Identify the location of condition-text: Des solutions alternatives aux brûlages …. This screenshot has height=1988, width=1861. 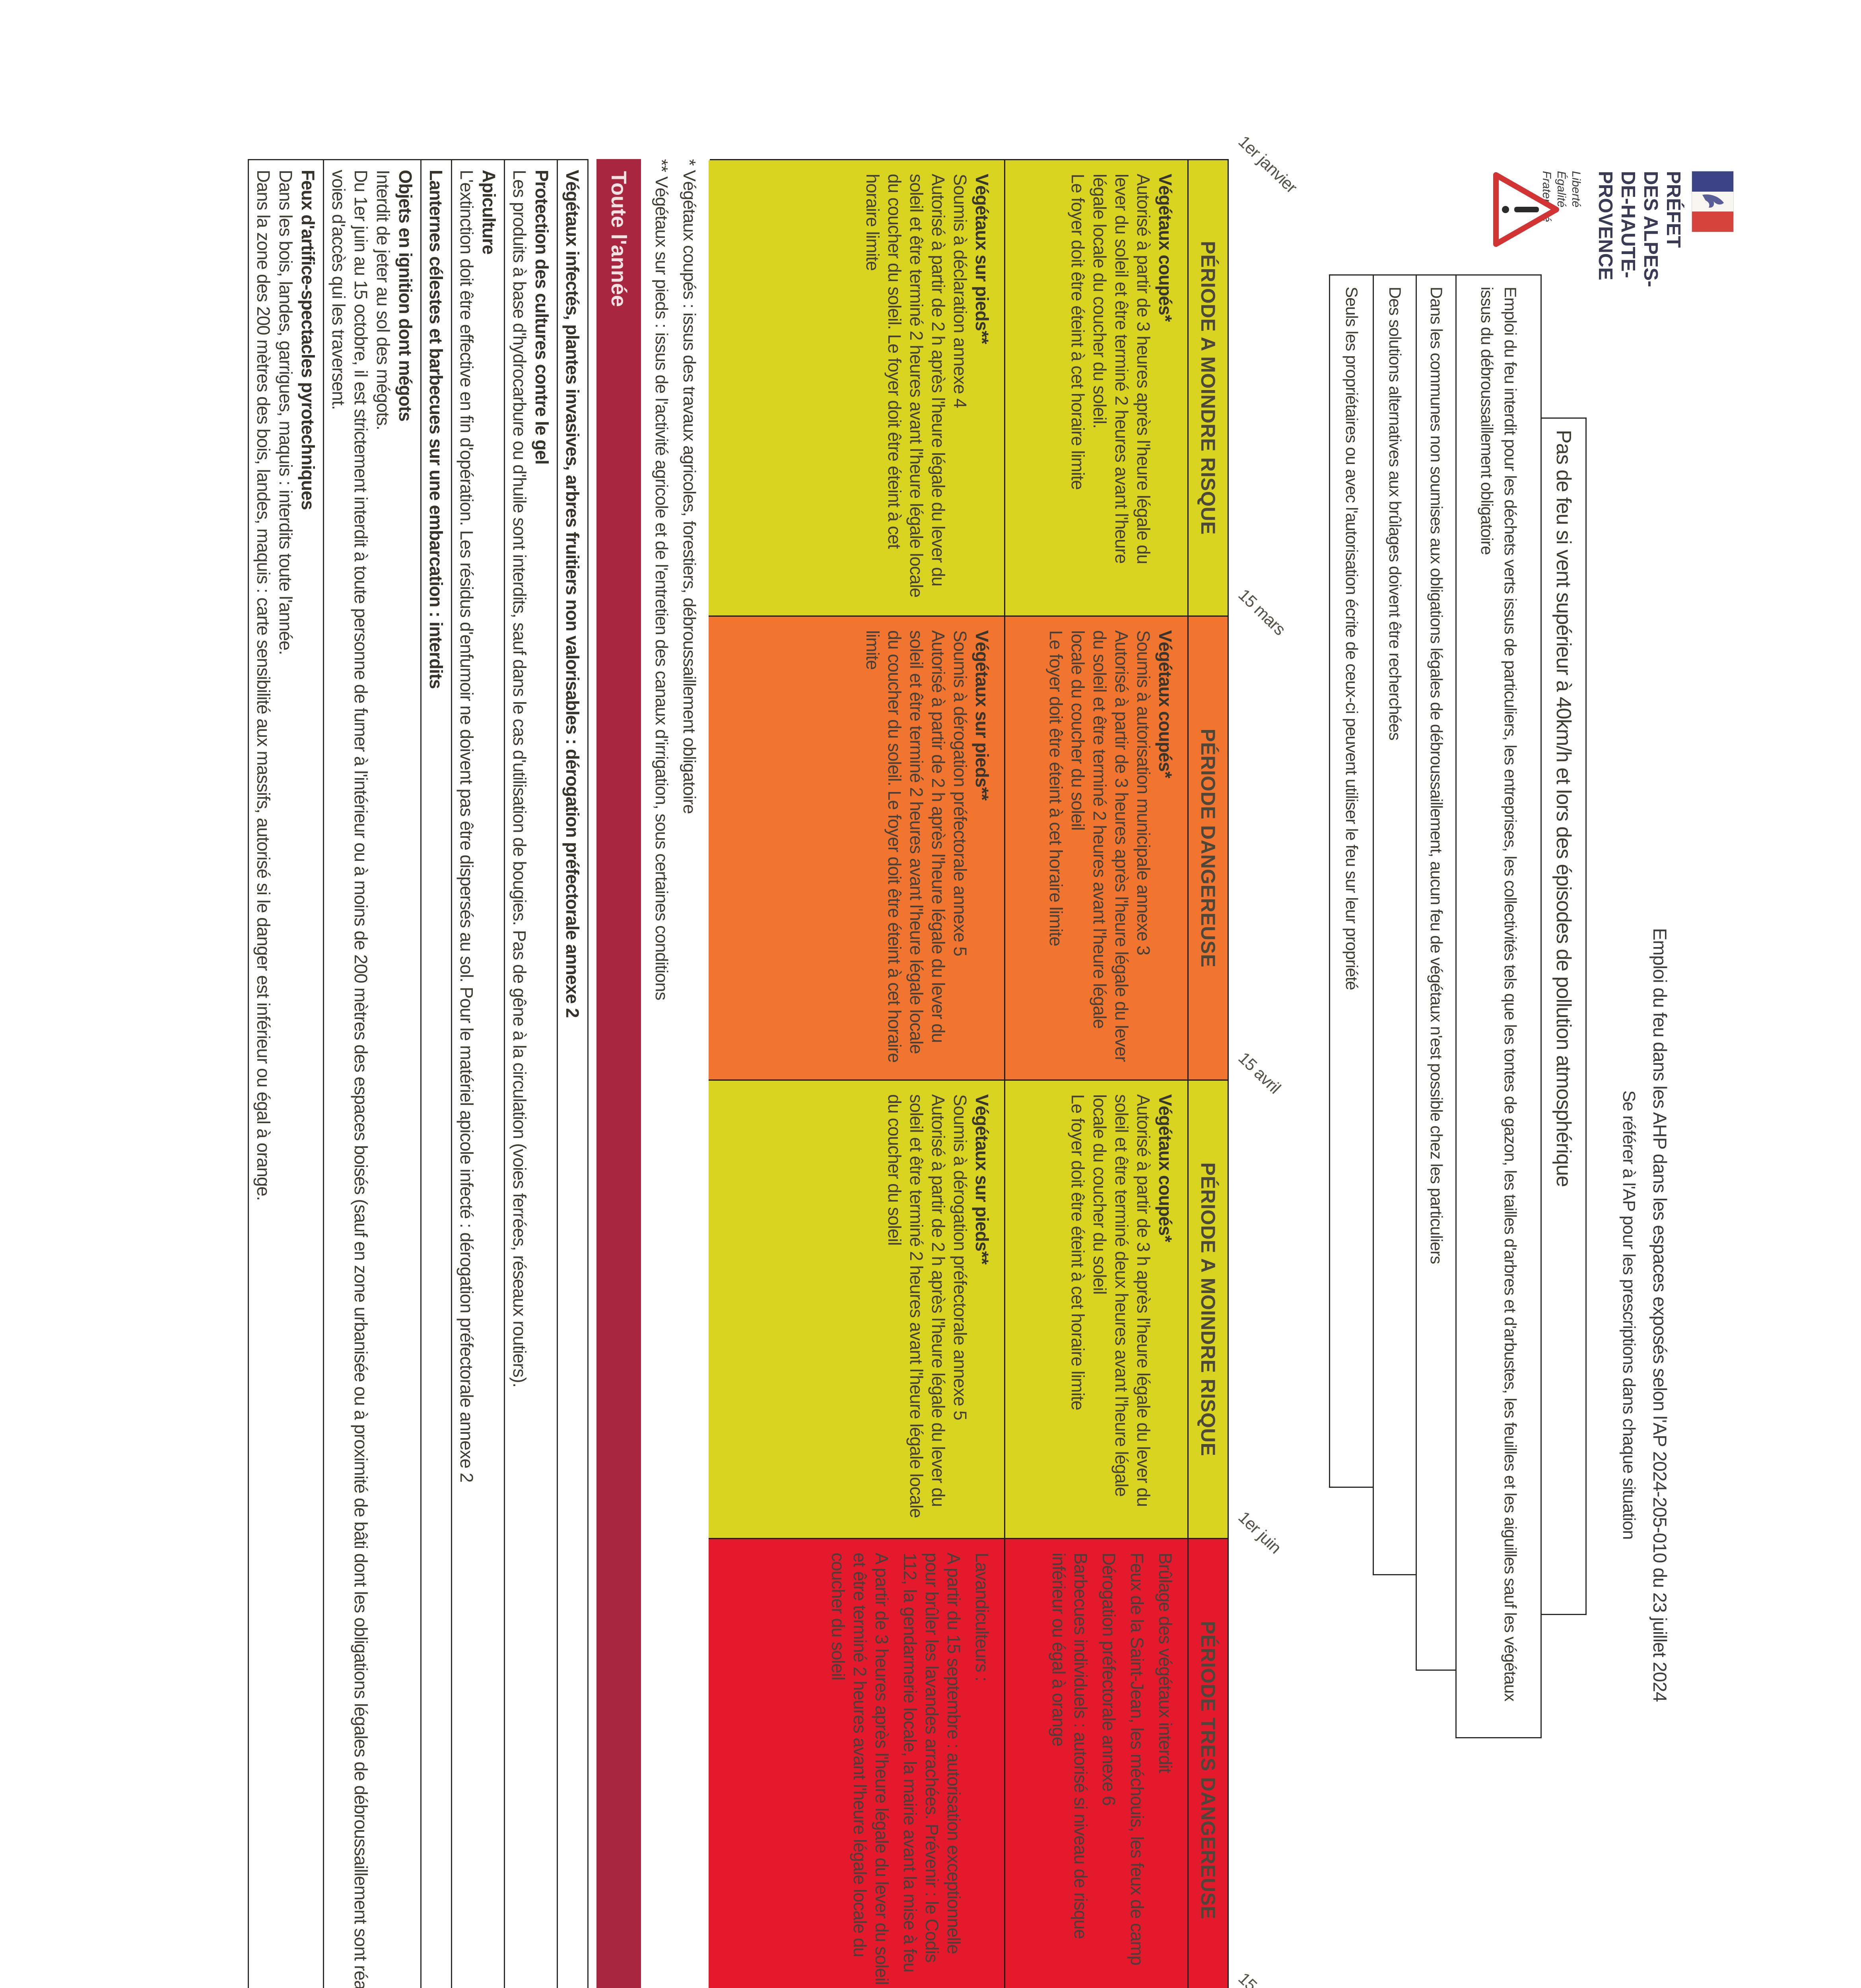
(1394, 513).